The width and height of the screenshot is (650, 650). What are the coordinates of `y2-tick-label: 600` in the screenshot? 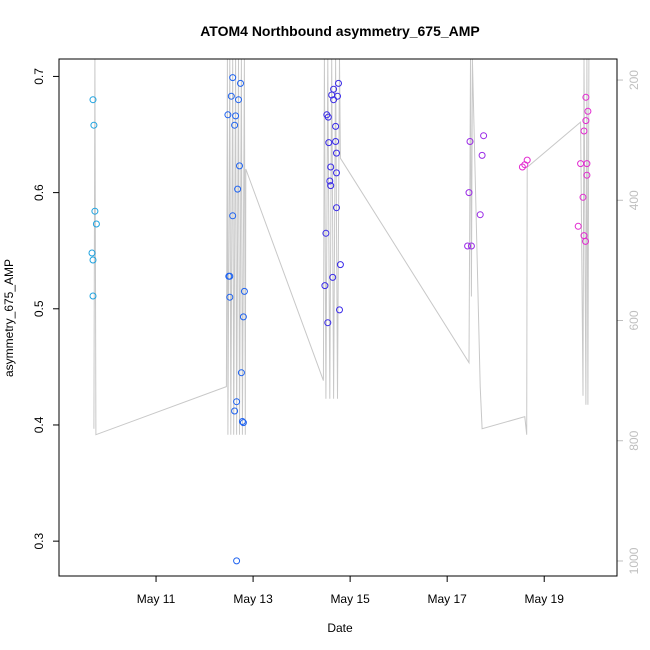 It's located at (634, 320).